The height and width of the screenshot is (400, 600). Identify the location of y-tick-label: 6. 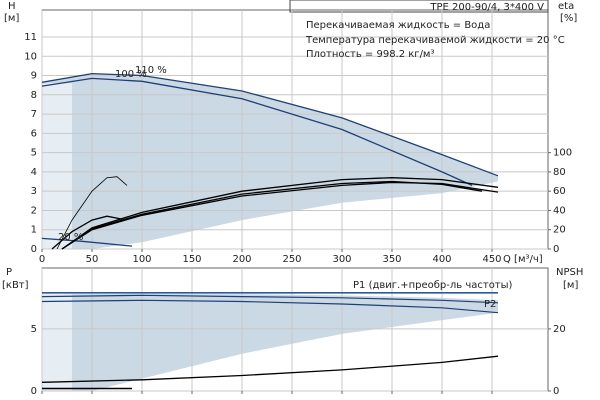
(34, 133).